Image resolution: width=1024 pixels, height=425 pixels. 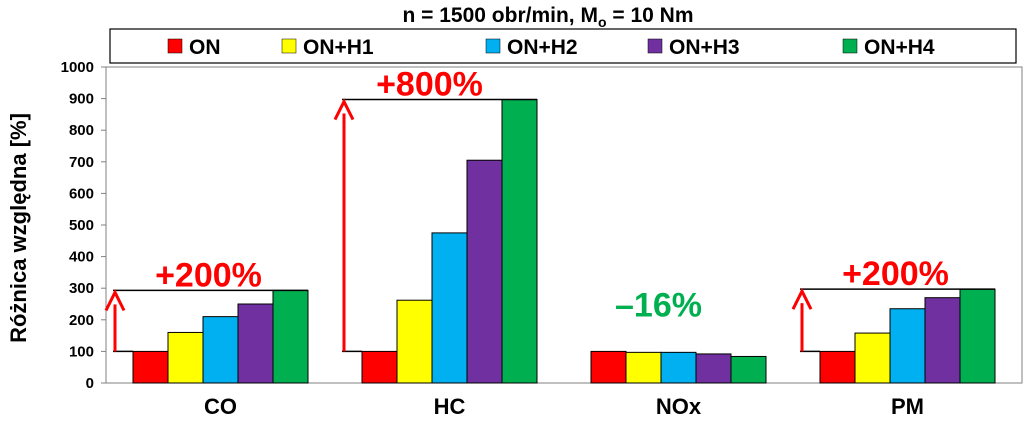 I want to click on bar-hc-on-h4, so click(x=519, y=241).